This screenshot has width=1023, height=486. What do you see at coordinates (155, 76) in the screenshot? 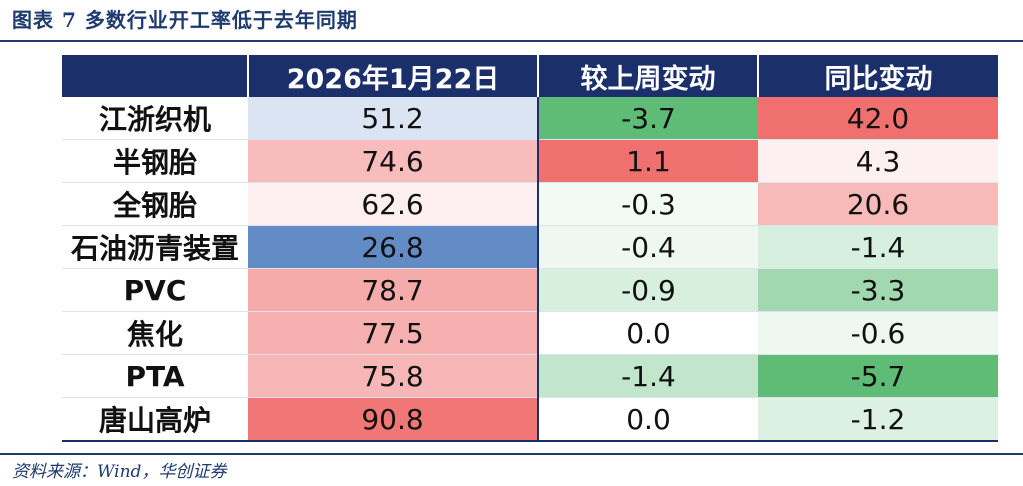
I see `header-corner` at bounding box center [155, 76].